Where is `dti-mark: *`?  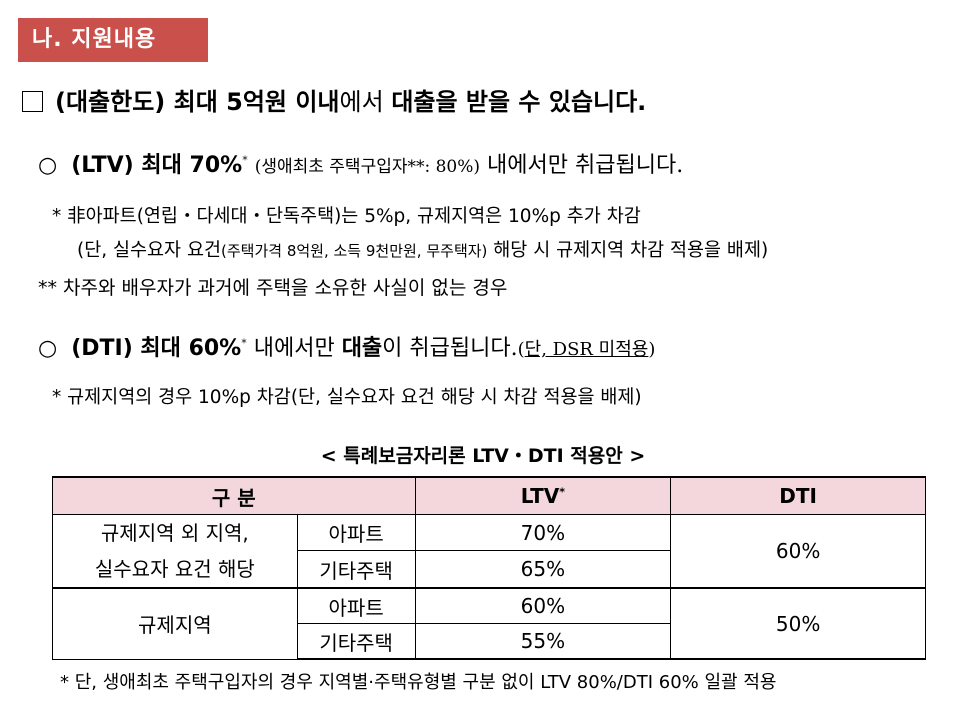 dti-mark: * is located at coordinates (244, 343).